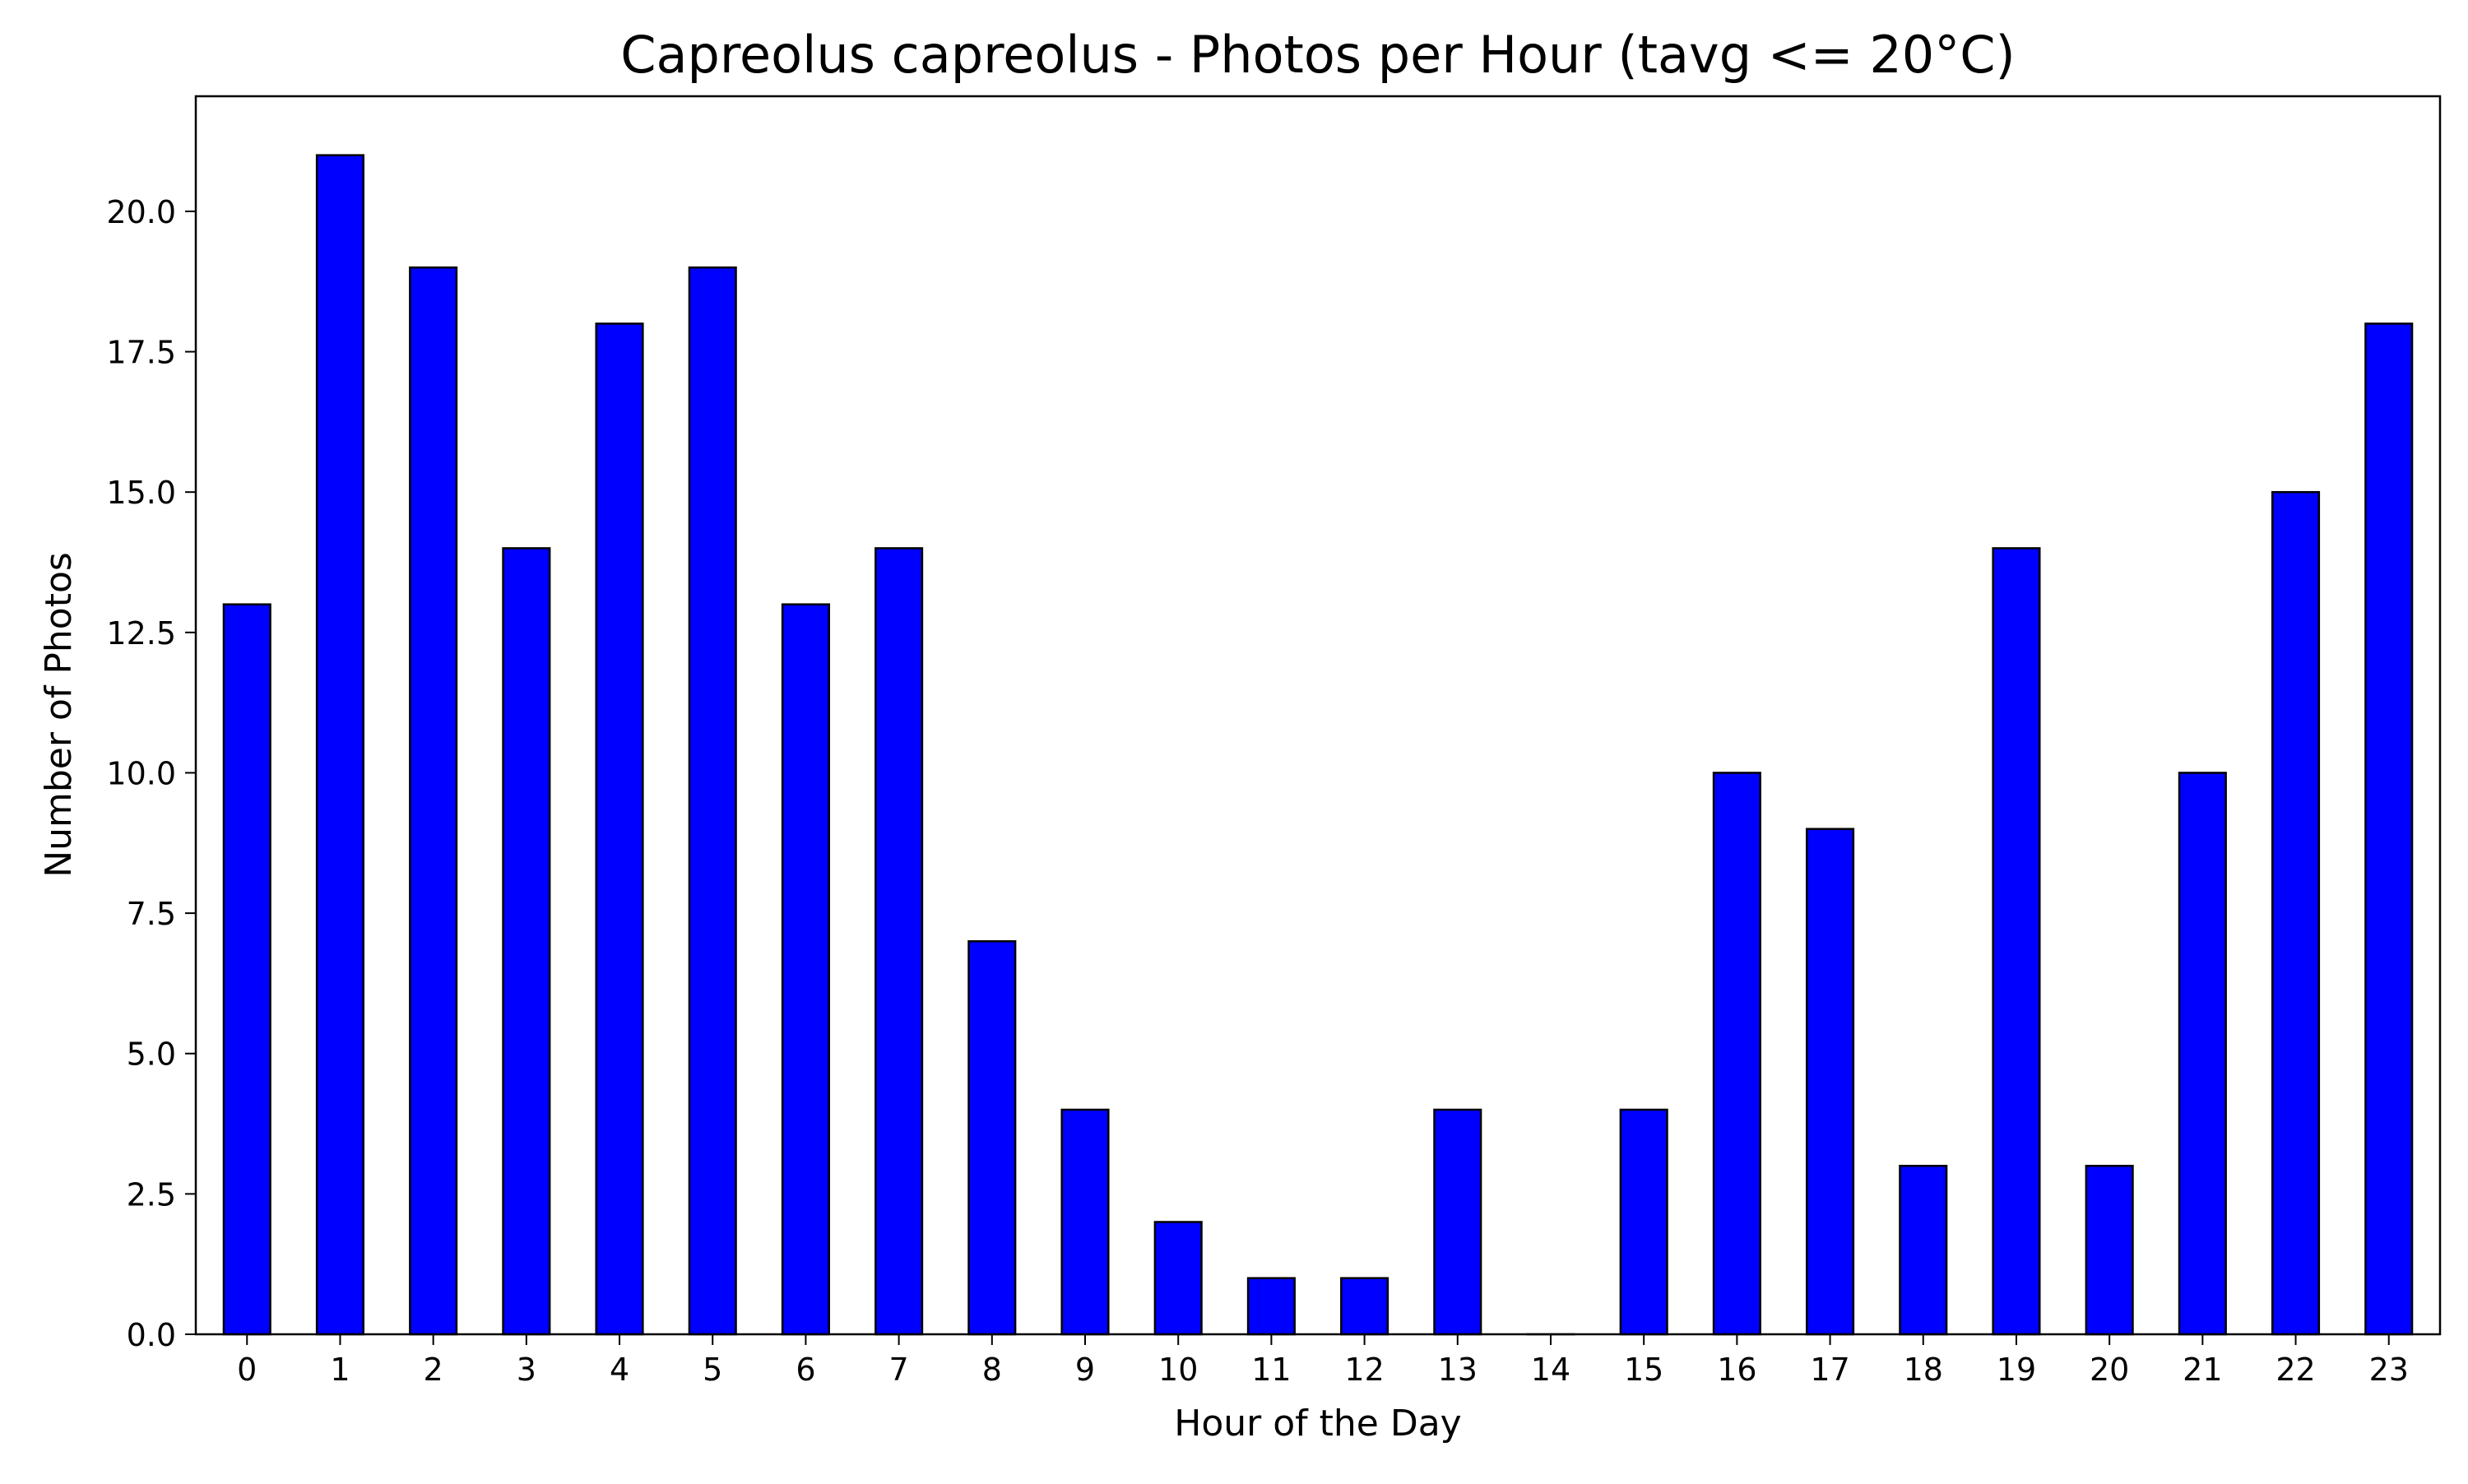 The width and height of the screenshot is (2468, 1484). Describe the element at coordinates (1178, 1370) in the screenshot. I see `x-tick-label: 10` at that location.